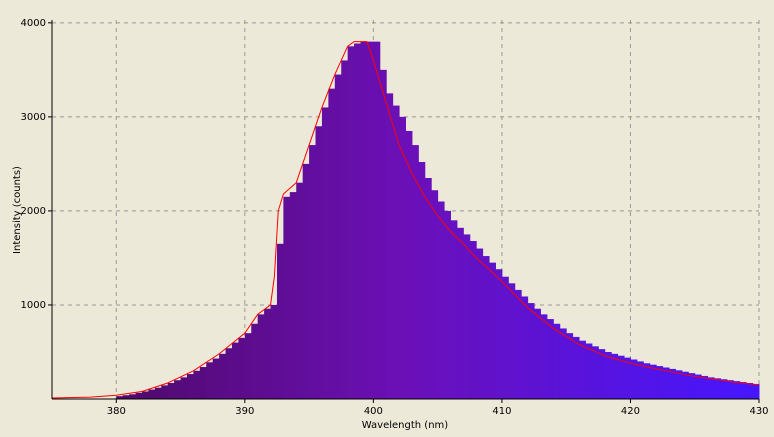 This screenshot has width=774, height=437. What do you see at coordinates (33, 305) in the screenshot?
I see `y-tick-label: 1000` at bounding box center [33, 305].